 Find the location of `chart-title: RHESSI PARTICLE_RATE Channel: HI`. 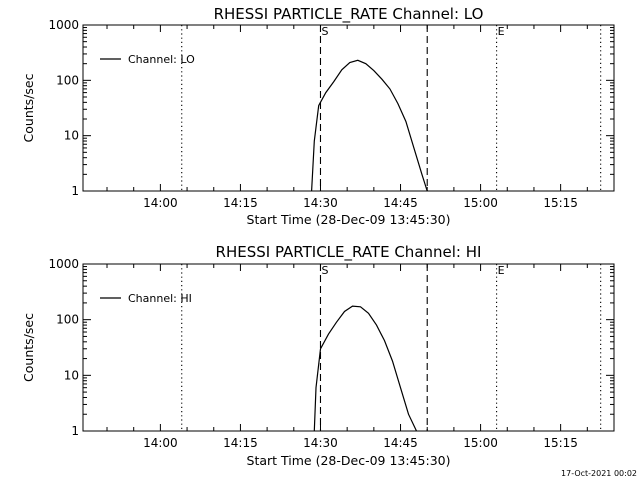

chart-title: RHESSI PARTICLE_RATE Channel: HI is located at coordinates (349, 252).